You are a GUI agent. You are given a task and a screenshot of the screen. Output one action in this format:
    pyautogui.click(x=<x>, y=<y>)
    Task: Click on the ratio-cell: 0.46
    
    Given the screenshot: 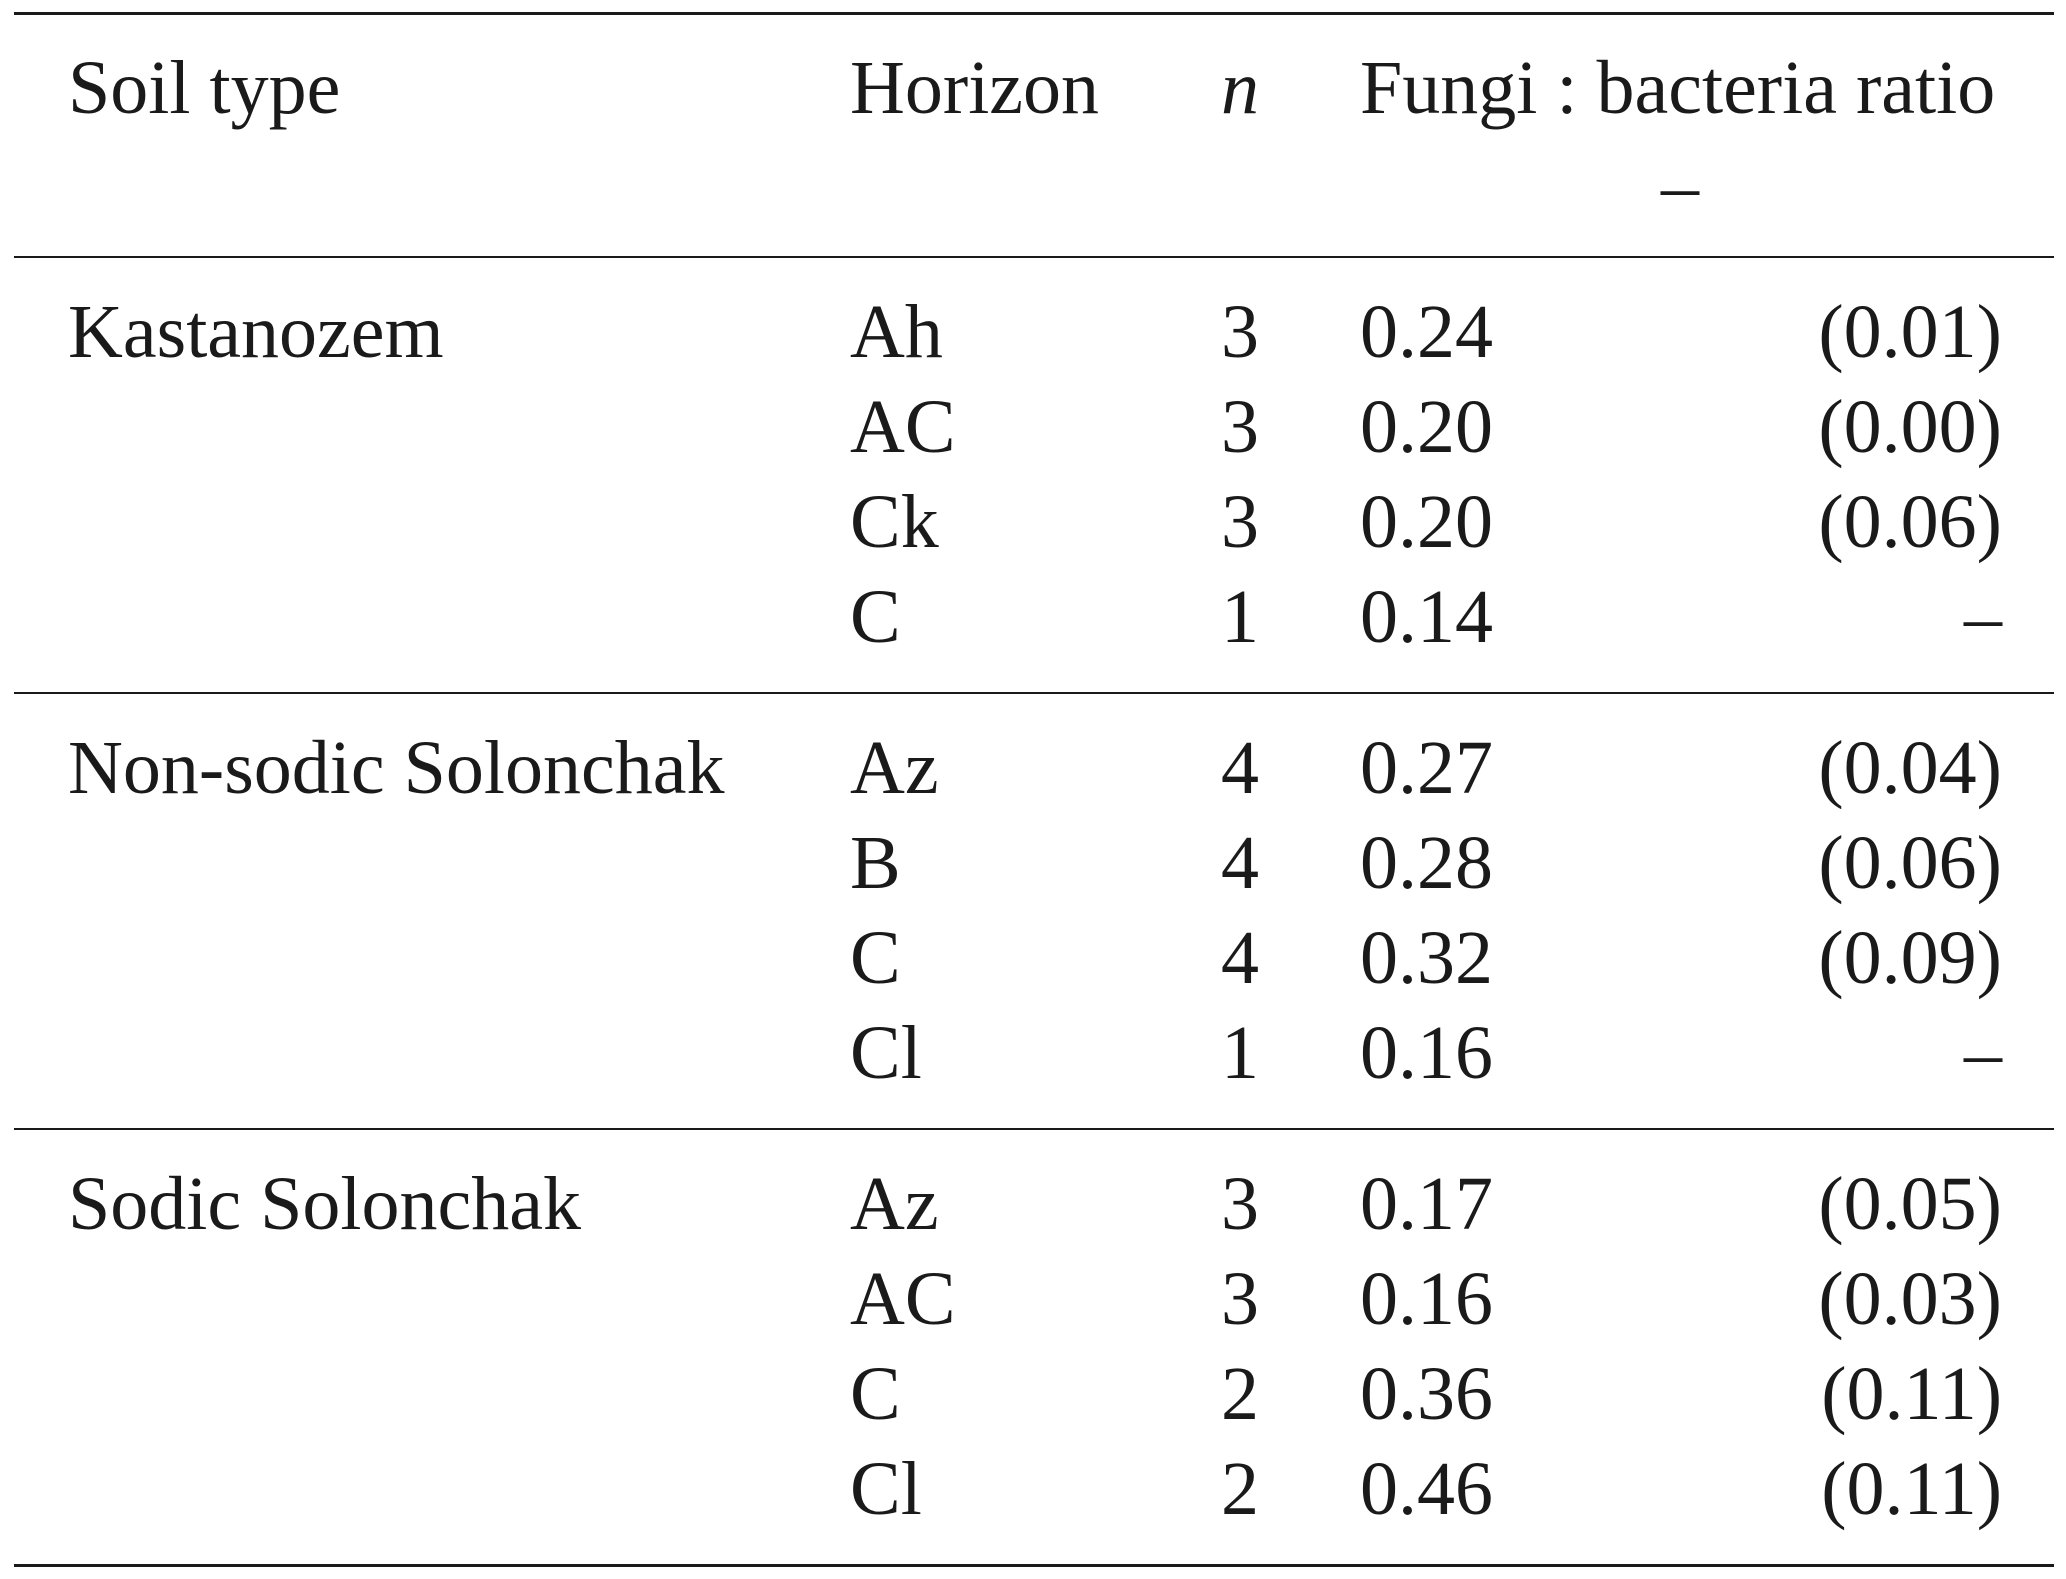 What is the action you would take?
    pyautogui.click(x=1426, y=1489)
    